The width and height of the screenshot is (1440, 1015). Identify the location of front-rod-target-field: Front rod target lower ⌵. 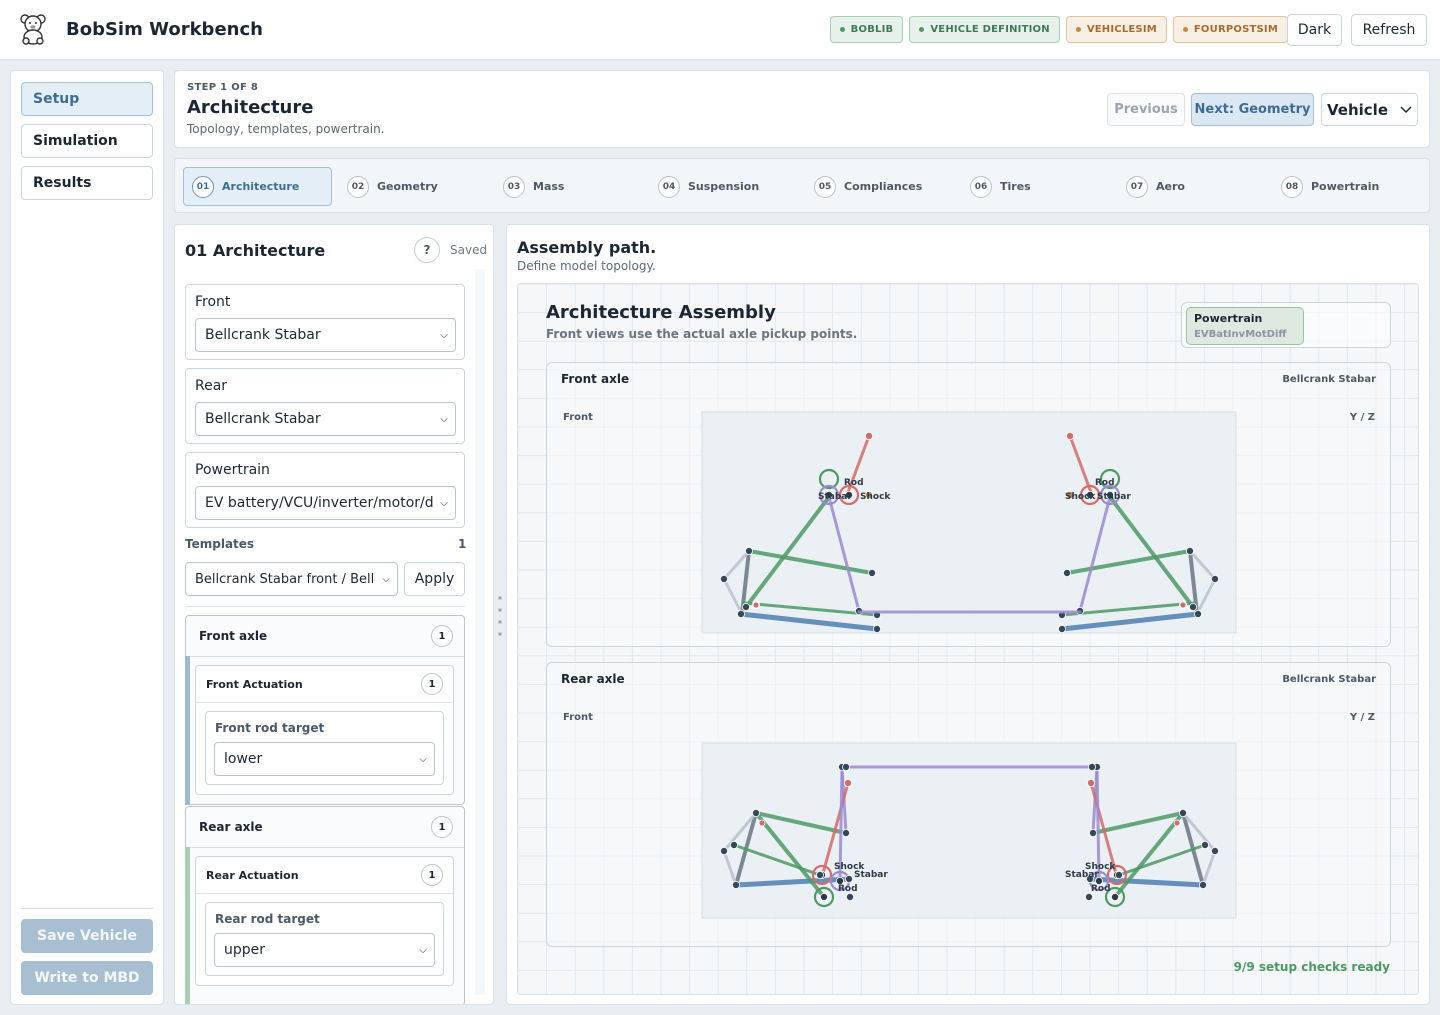
(324, 748).